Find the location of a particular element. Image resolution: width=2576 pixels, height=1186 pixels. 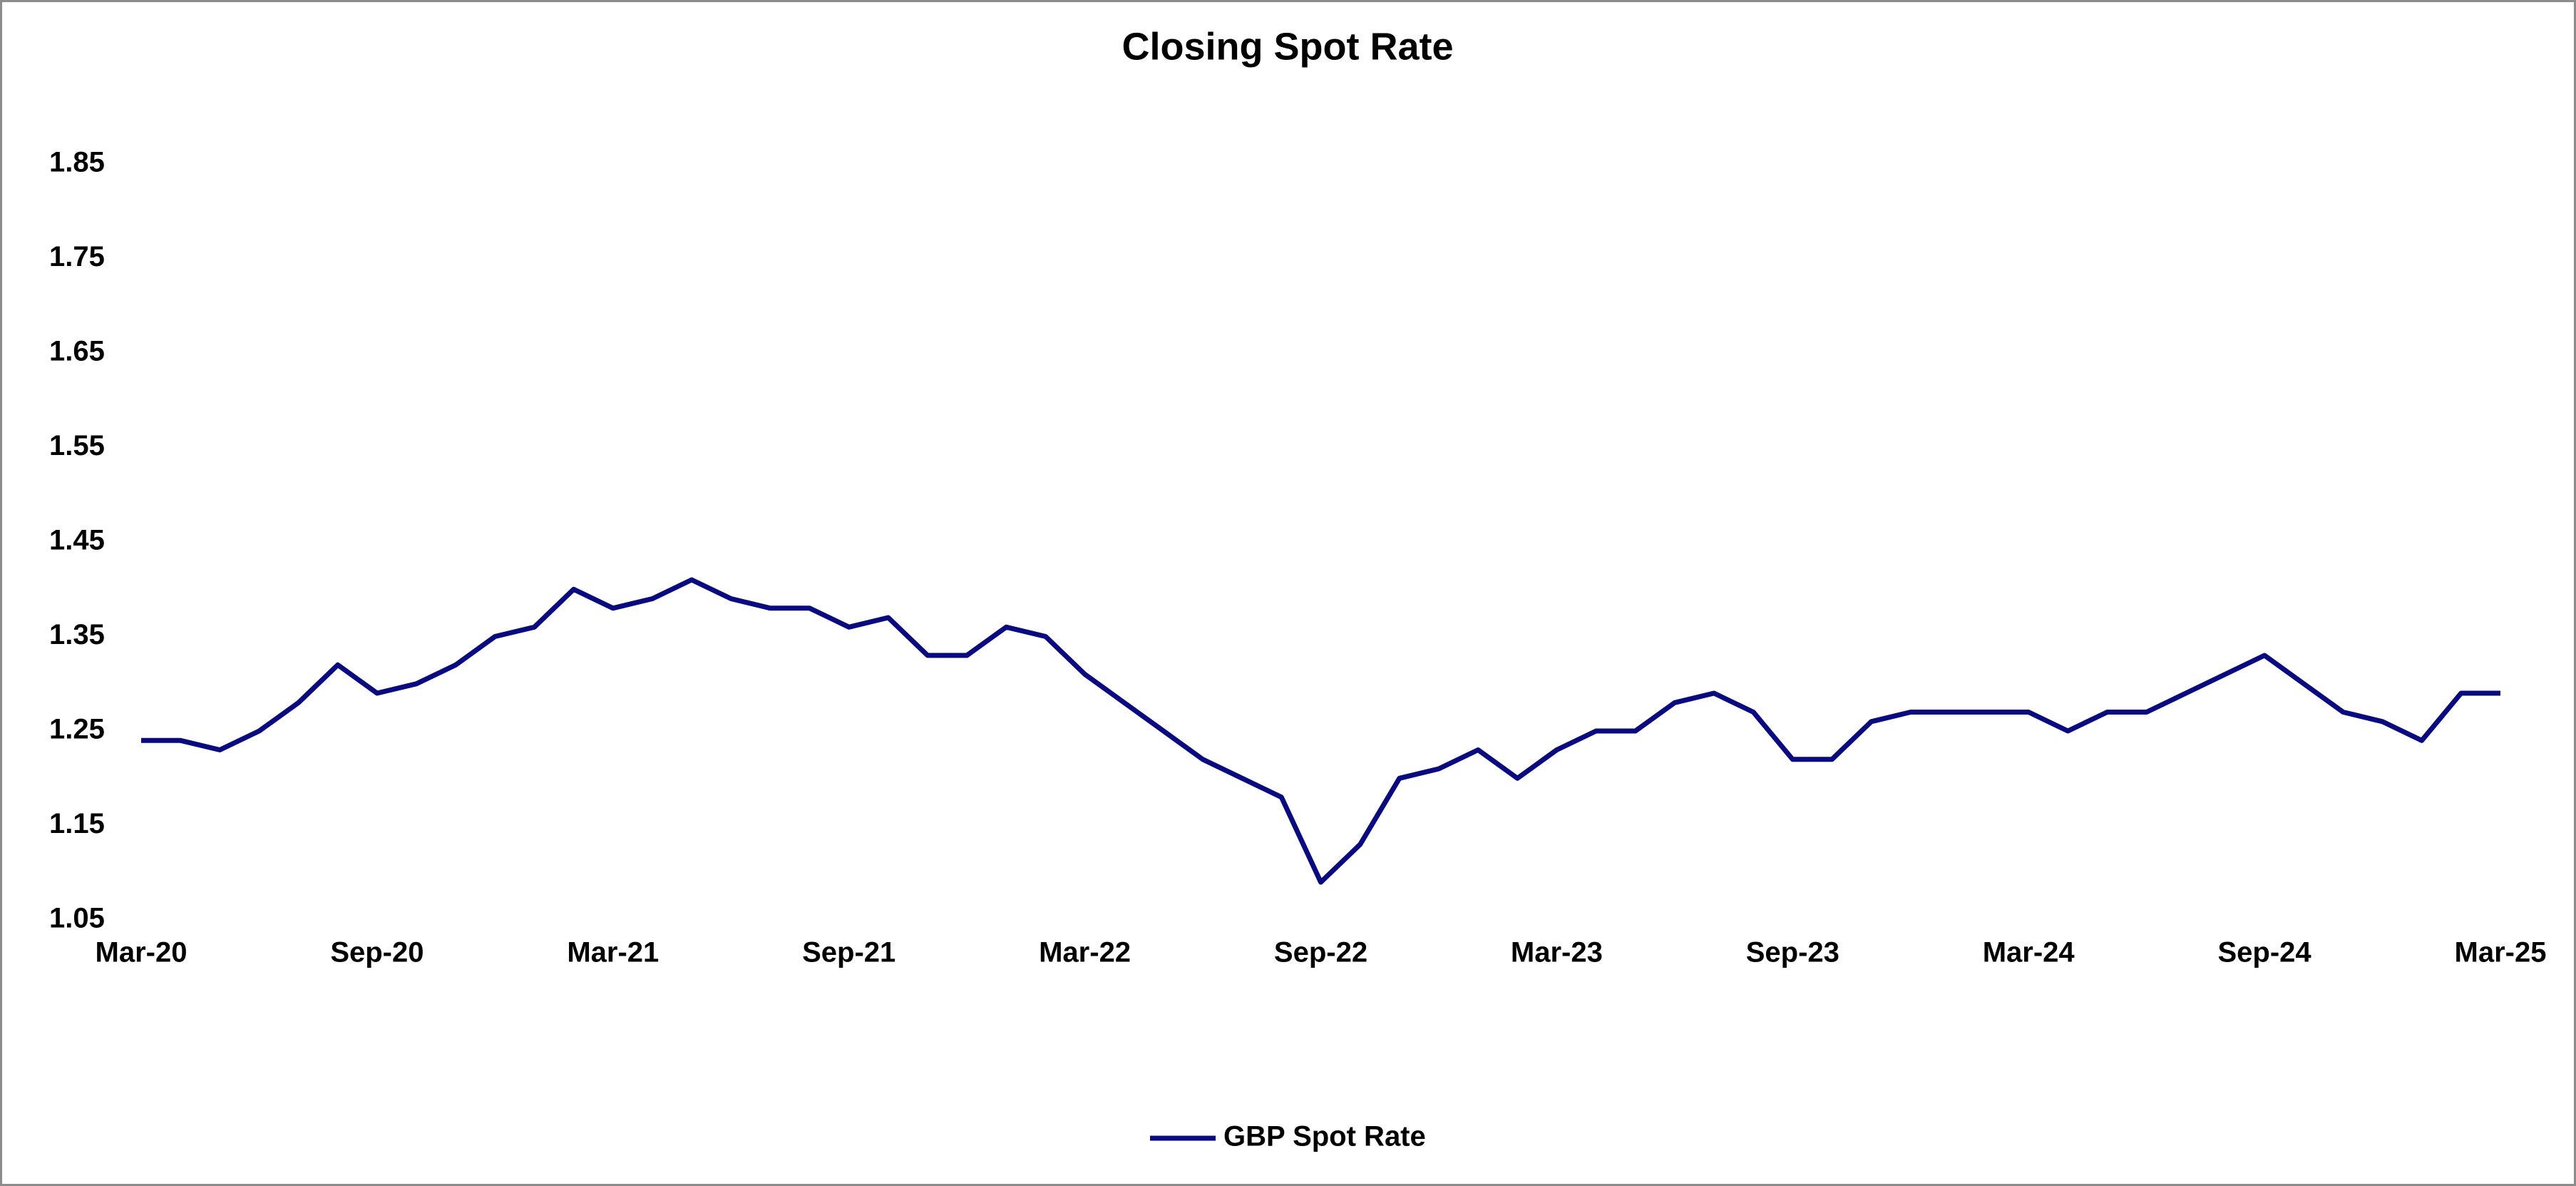

x-tick-label: Mar-23 is located at coordinates (1557, 952).